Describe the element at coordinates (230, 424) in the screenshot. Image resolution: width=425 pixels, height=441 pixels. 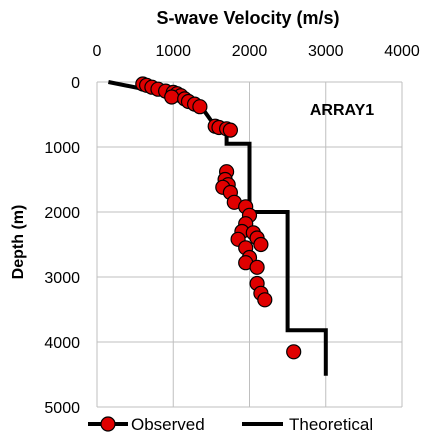
I see `legend: Observed Theoretical` at that location.